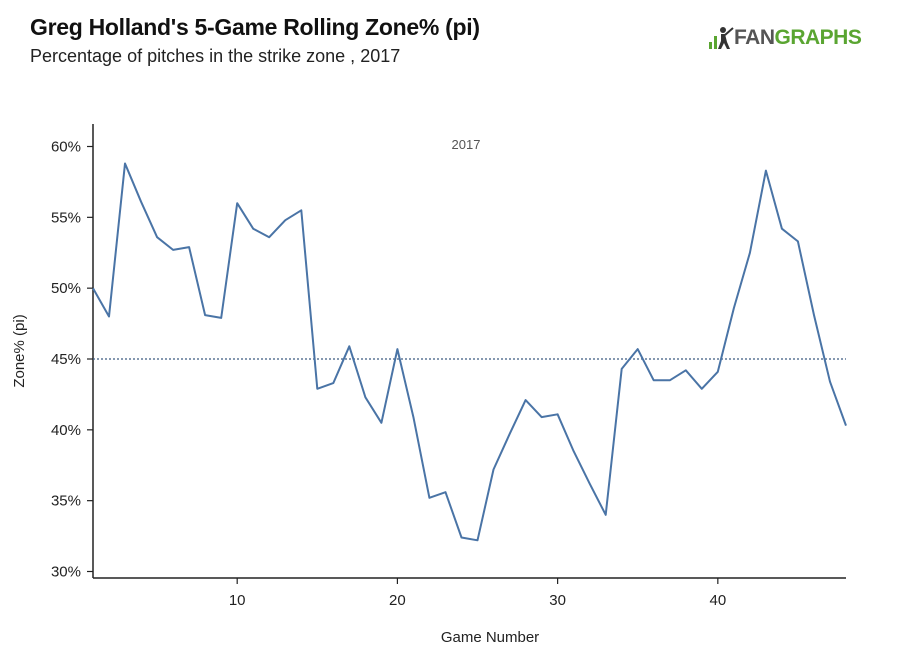  What do you see at coordinates (66, 217) in the screenshot?
I see `y-tick-label: 55%` at bounding box center [66, 217].